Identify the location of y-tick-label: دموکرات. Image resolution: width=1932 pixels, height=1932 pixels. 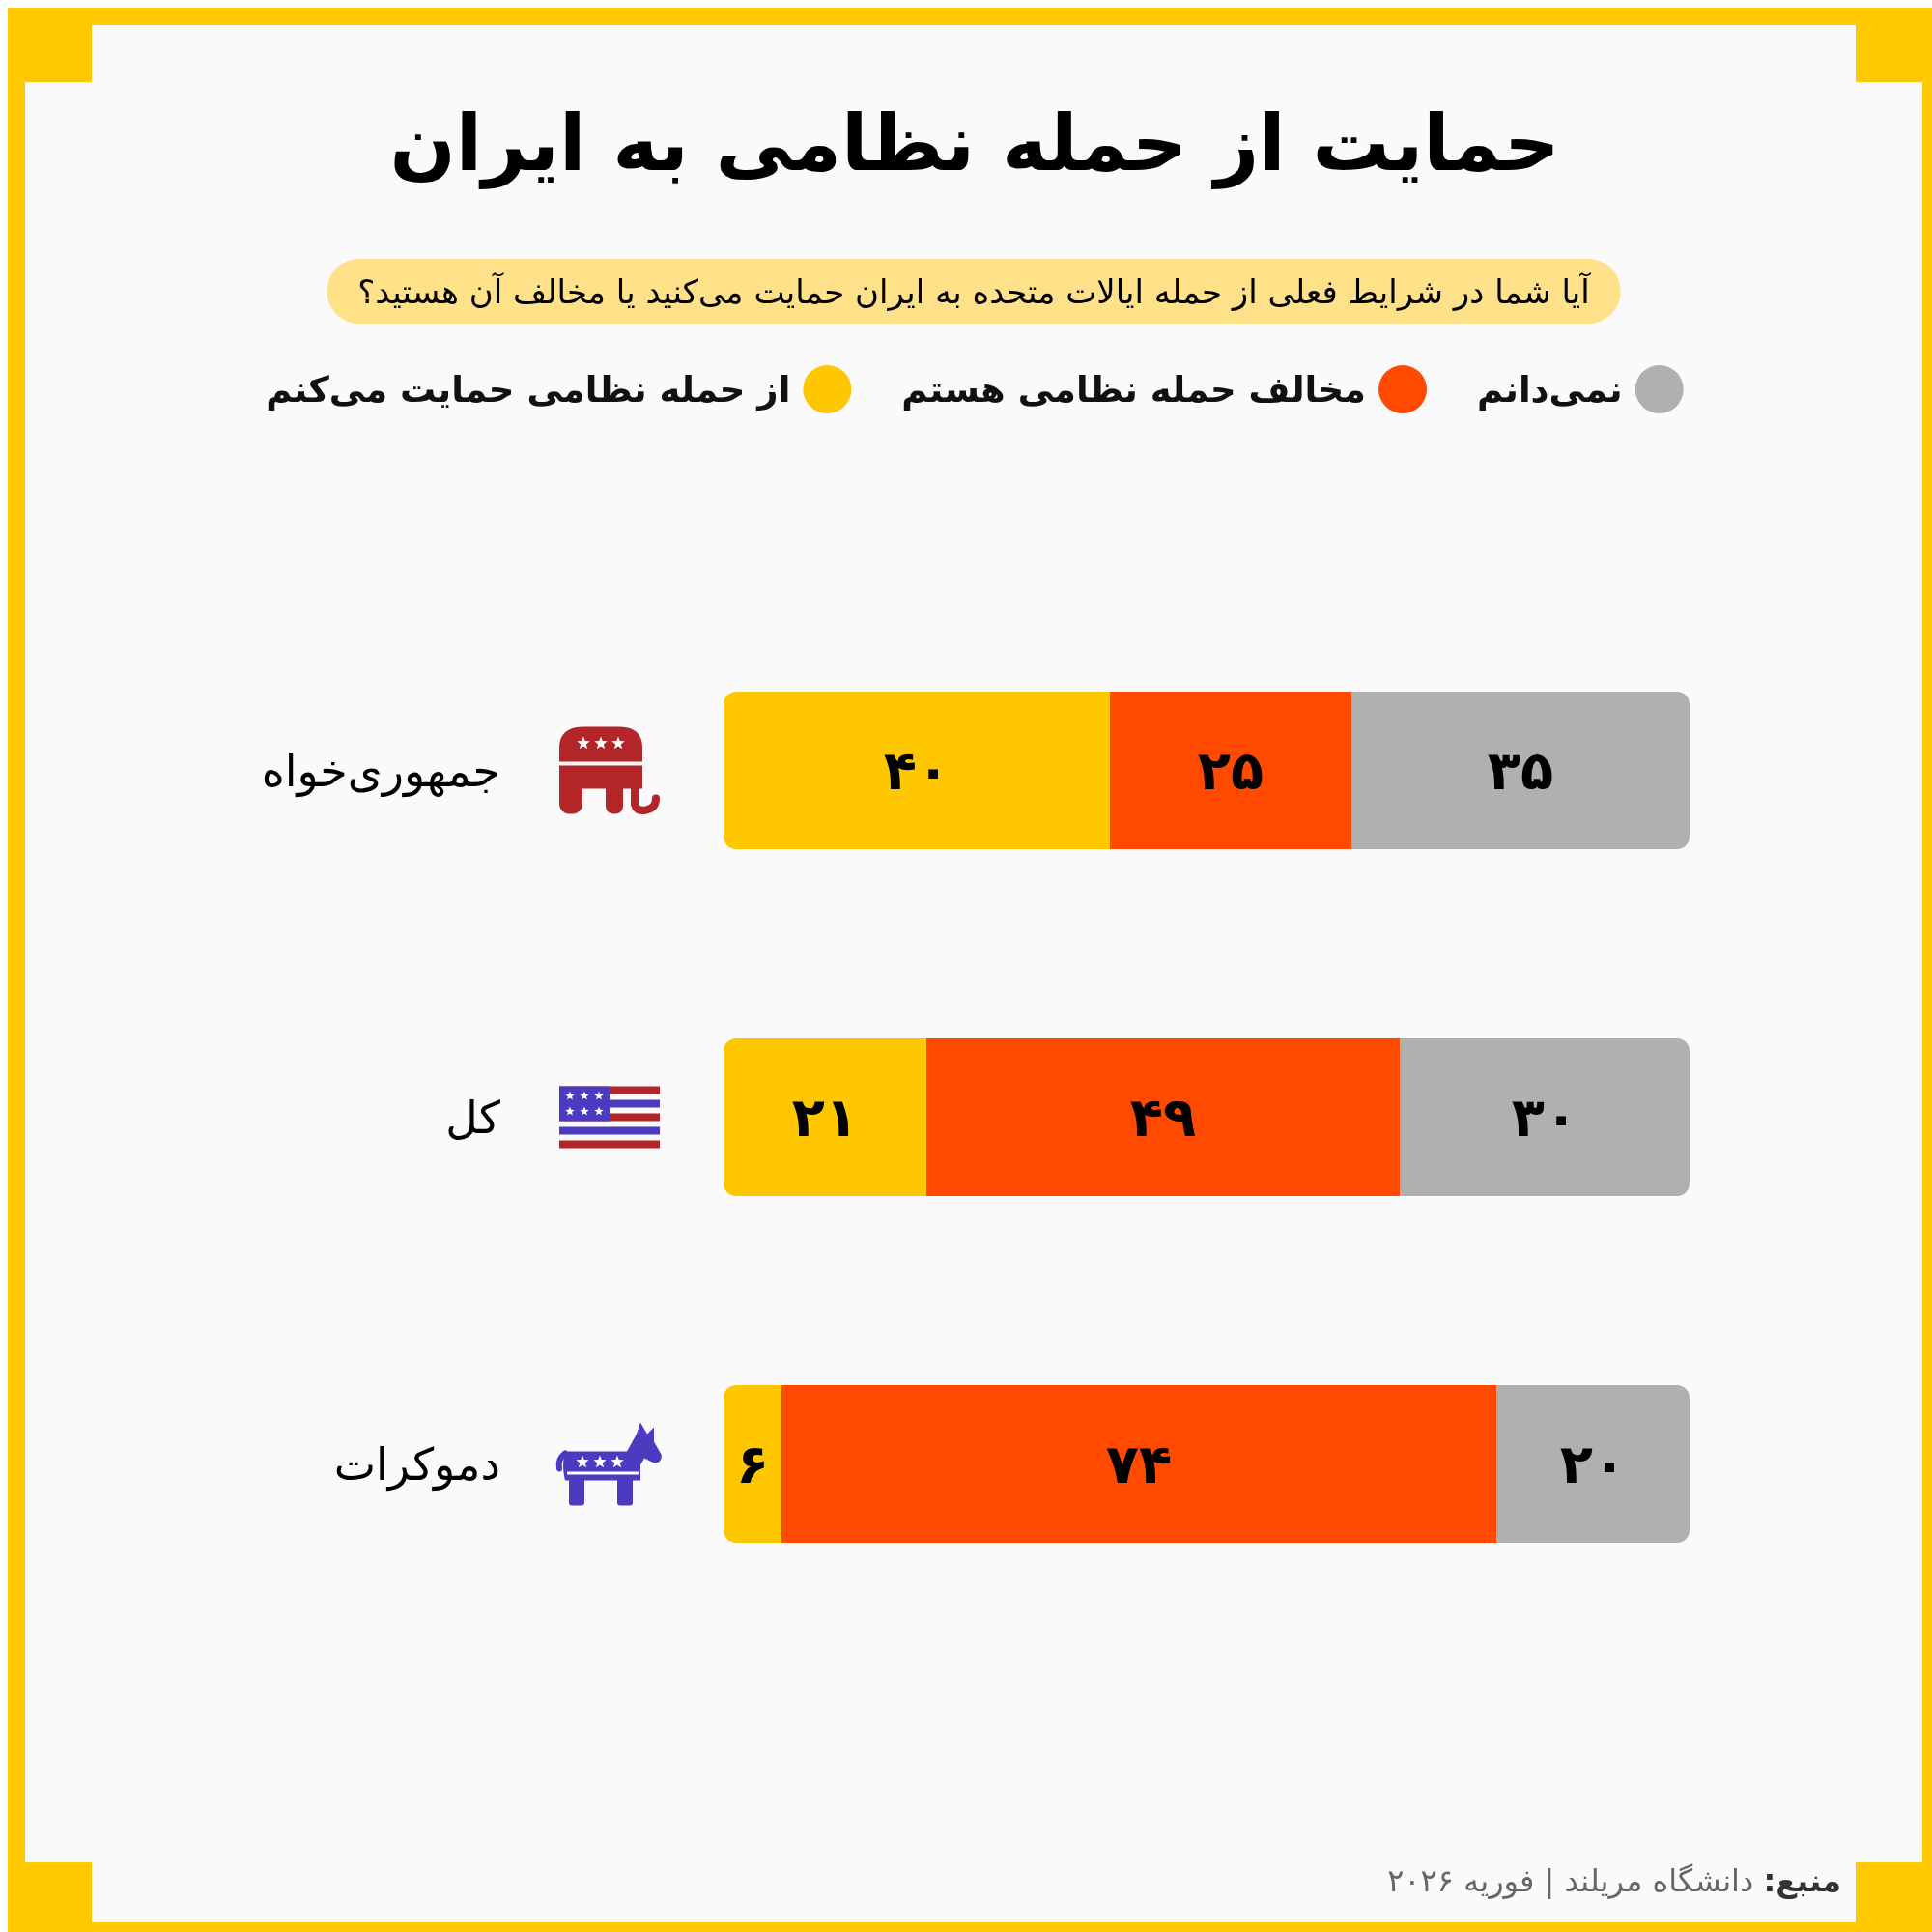
(416, 1464).